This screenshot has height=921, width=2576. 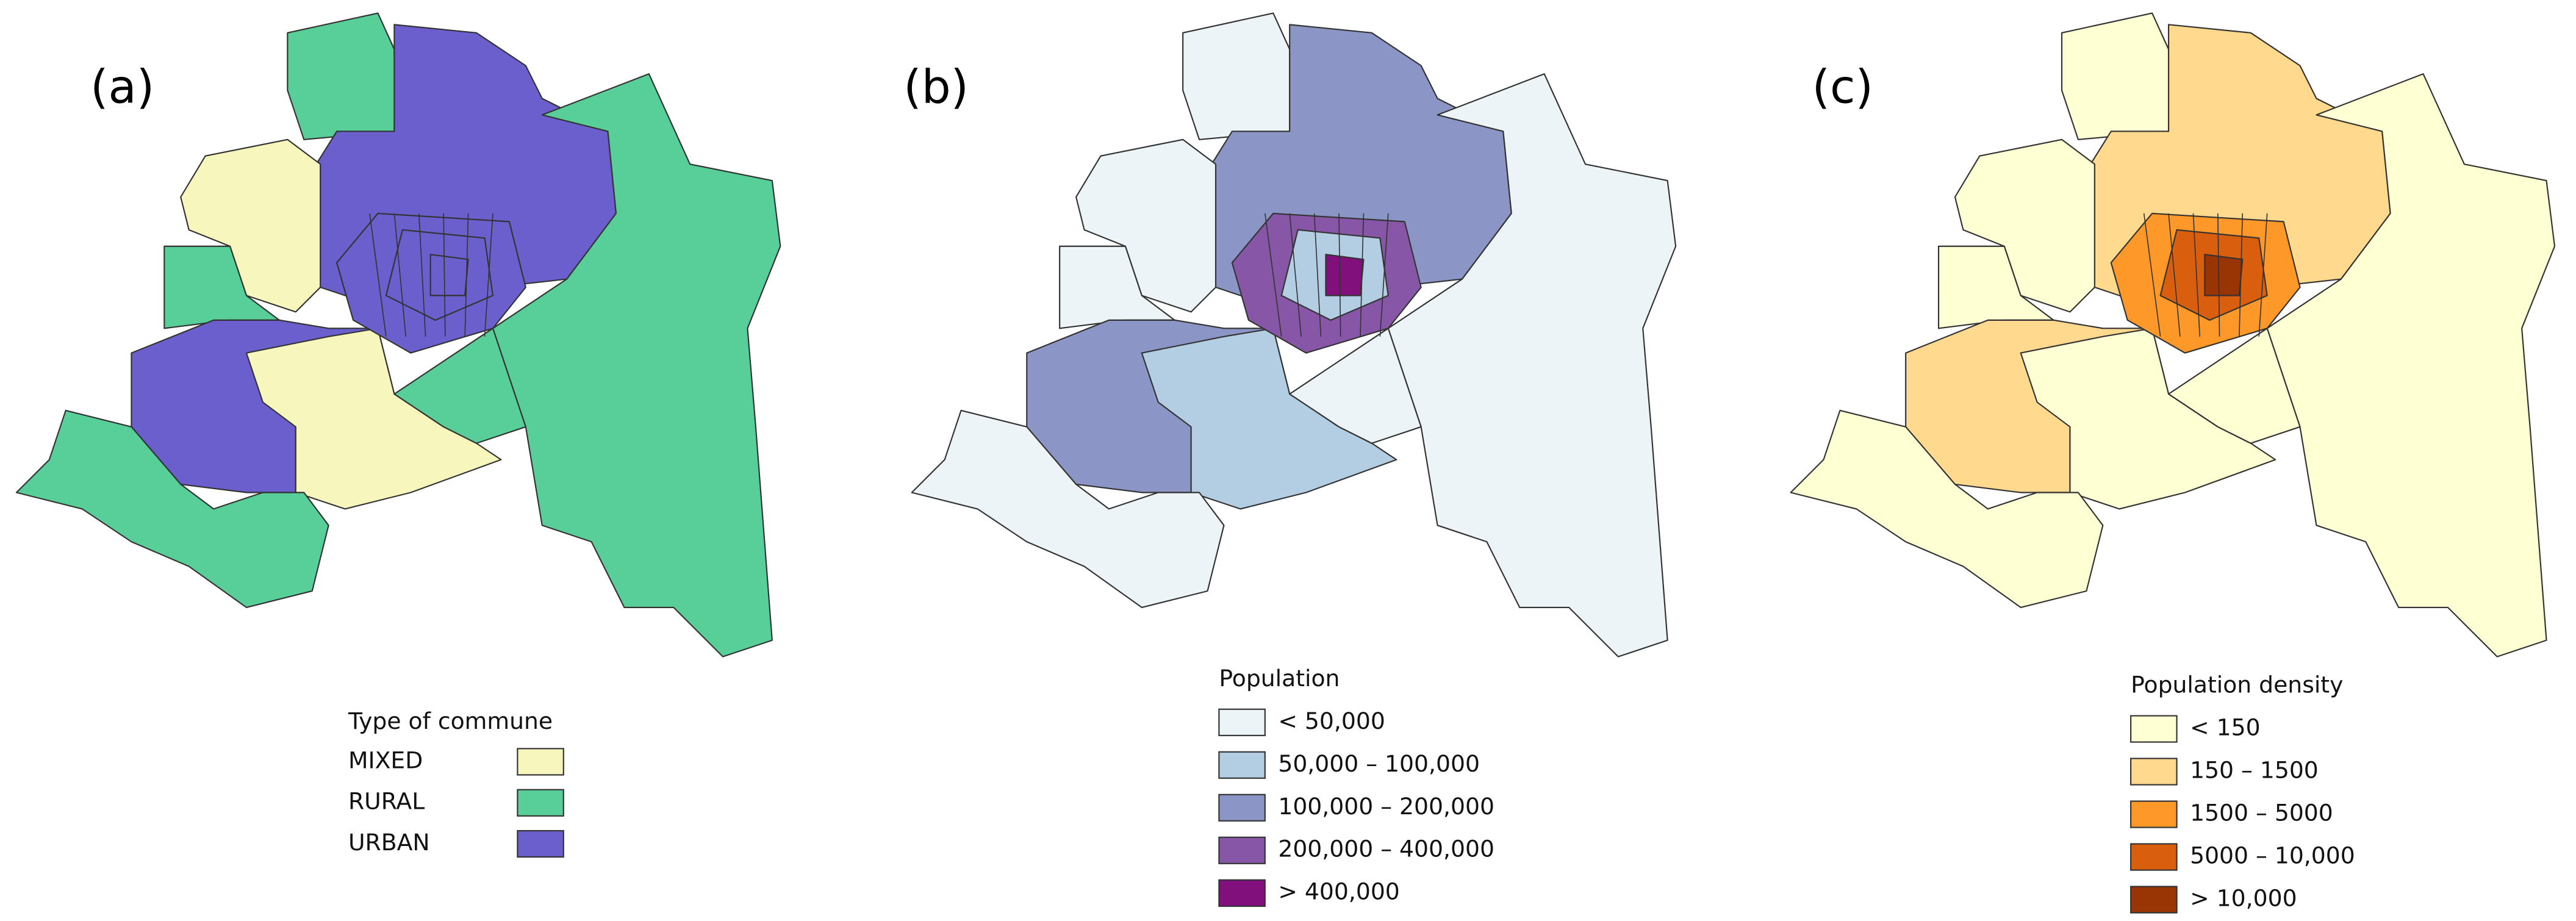 I want to click on legend-label: RURAL, so click(x=387, y=802).